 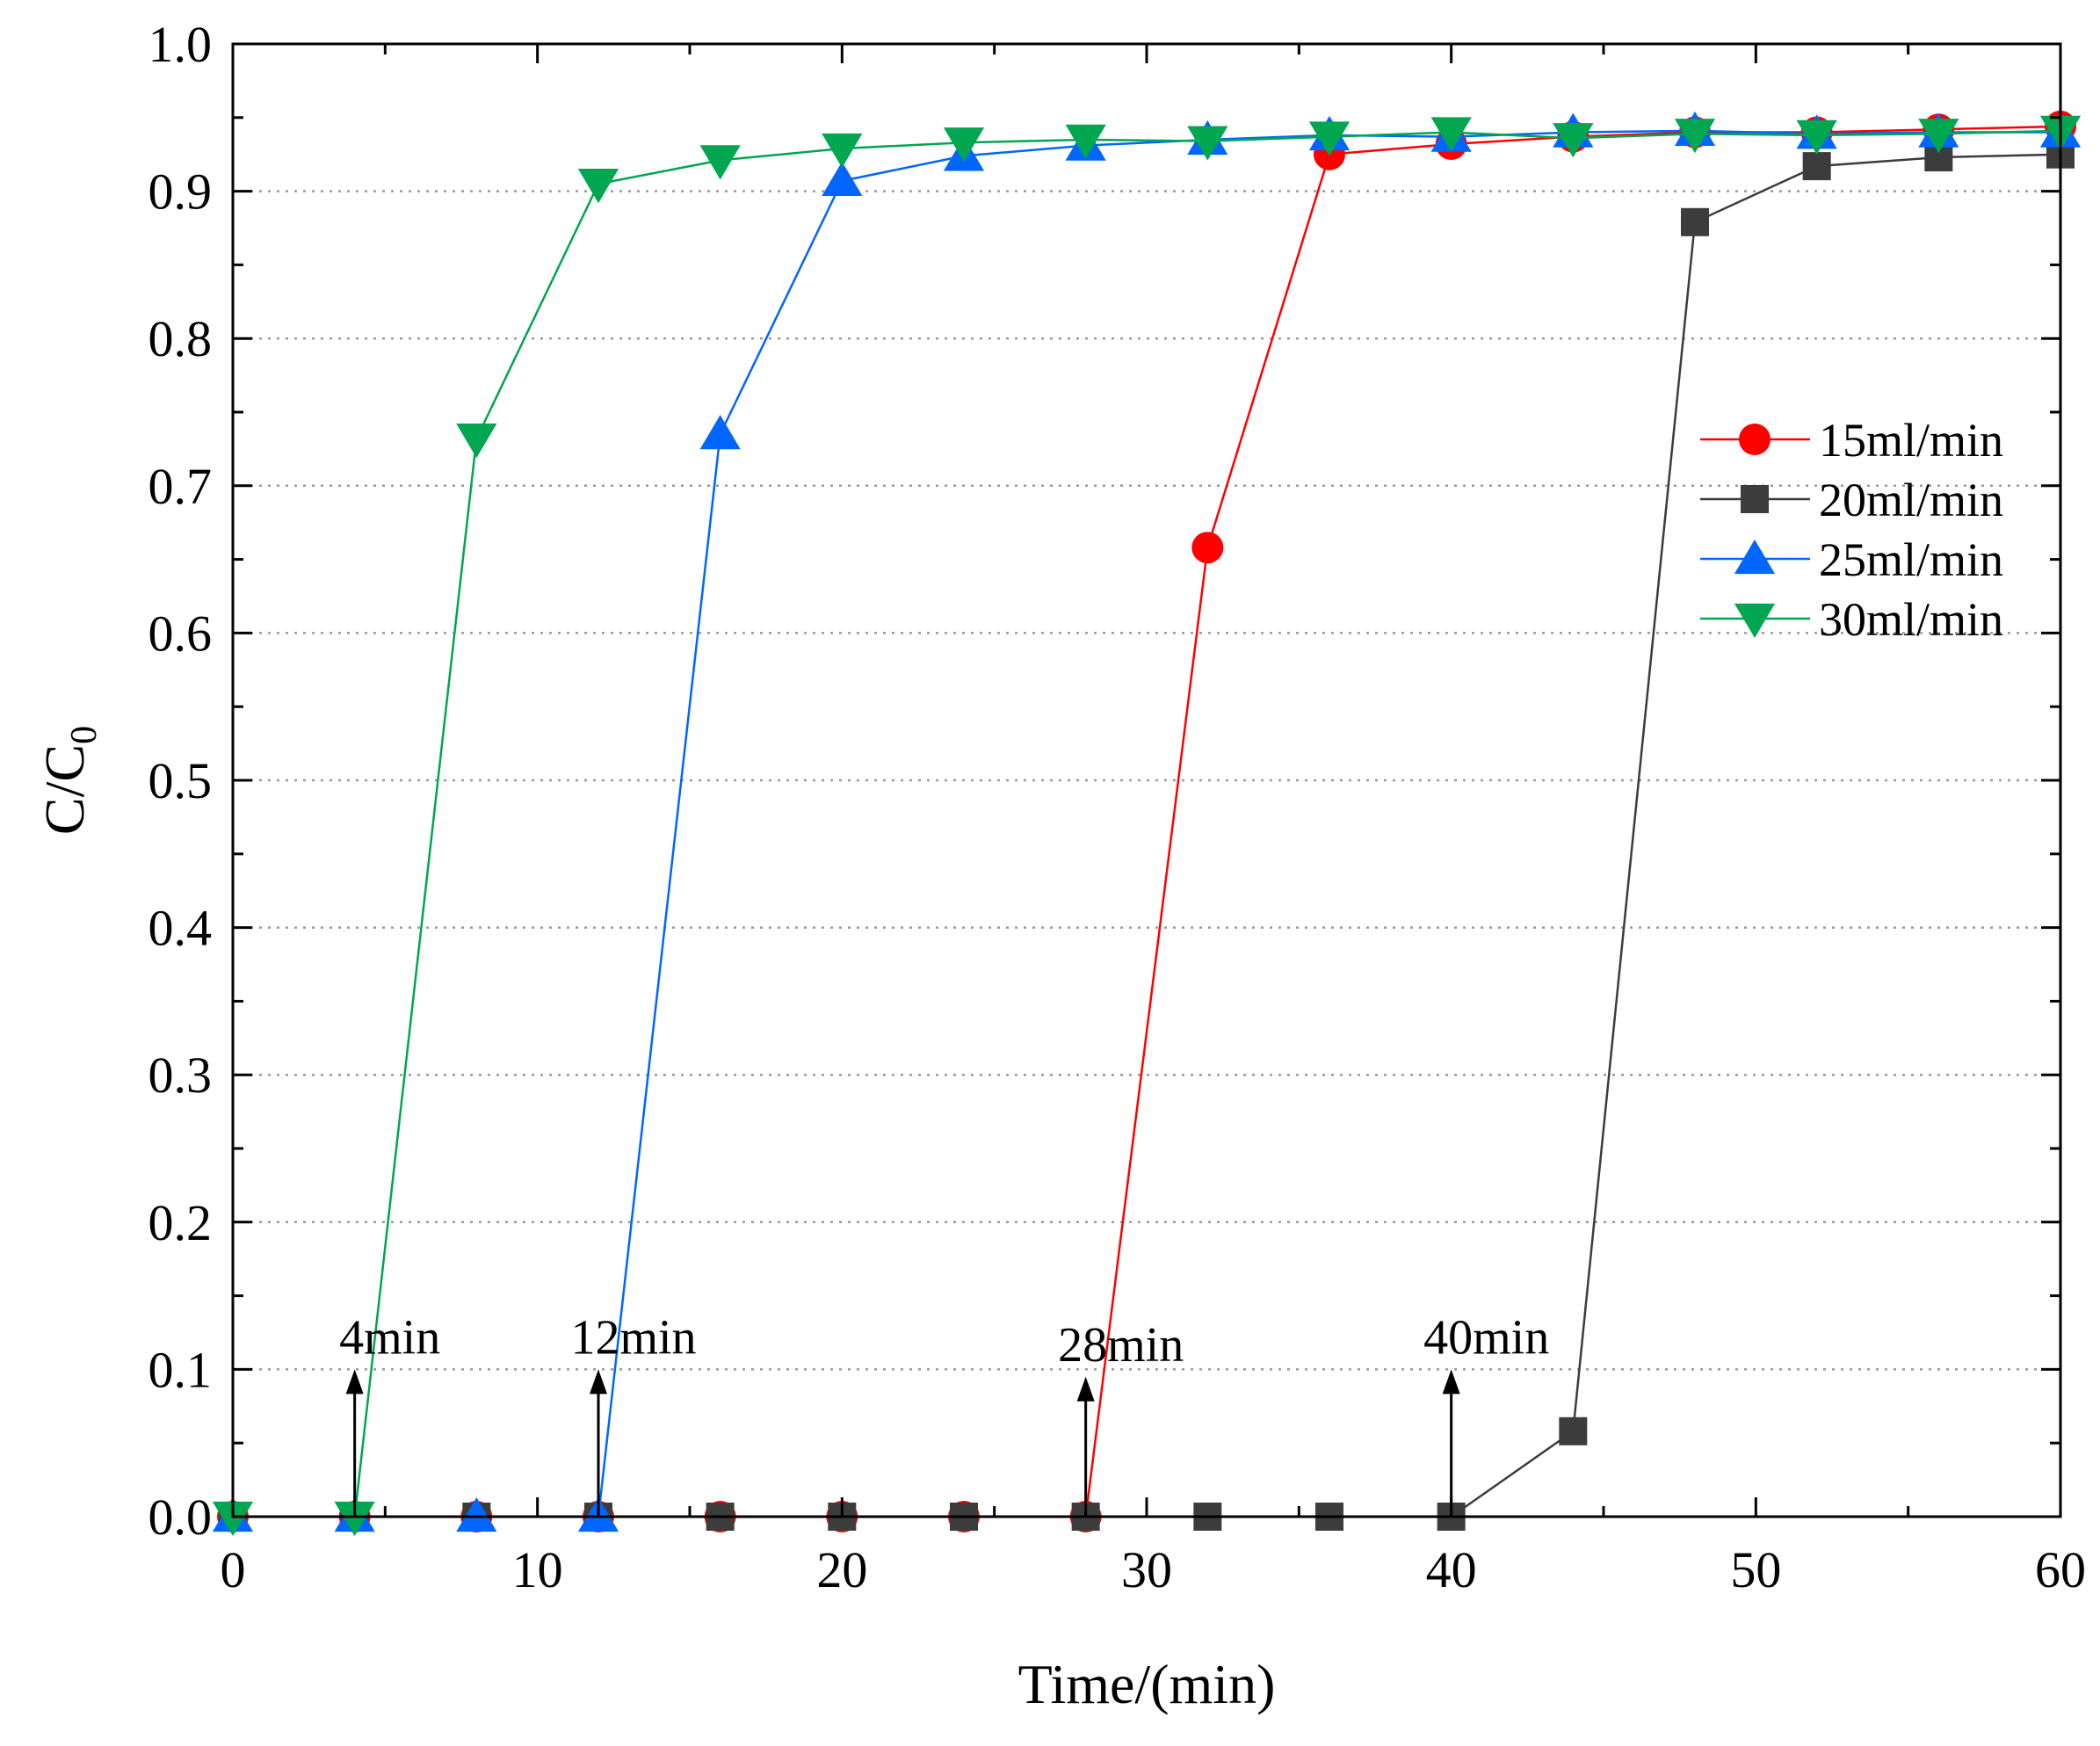 What do you see at coordinates (180, 633) in the screenshot?
I see `y-tick-label: 0.6` at bounding box center [180, 633].